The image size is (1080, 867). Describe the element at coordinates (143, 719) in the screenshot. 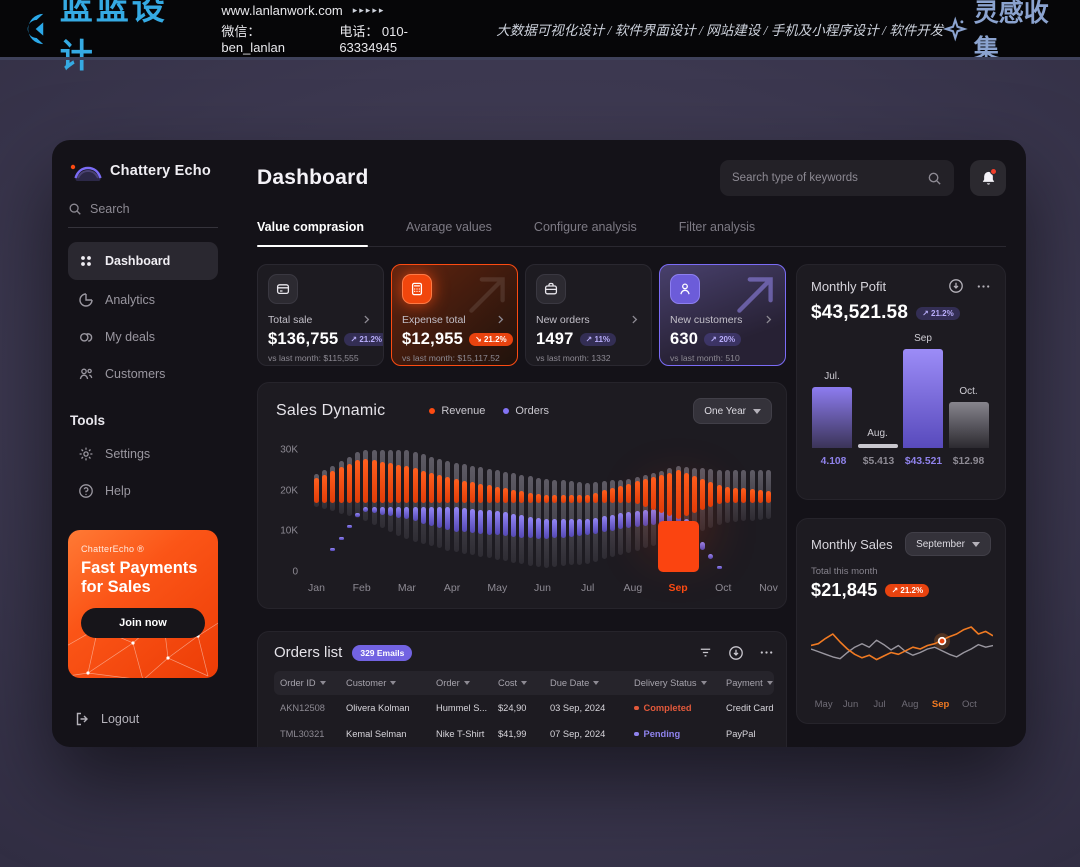

I see `logout-button: Logout` at that location.